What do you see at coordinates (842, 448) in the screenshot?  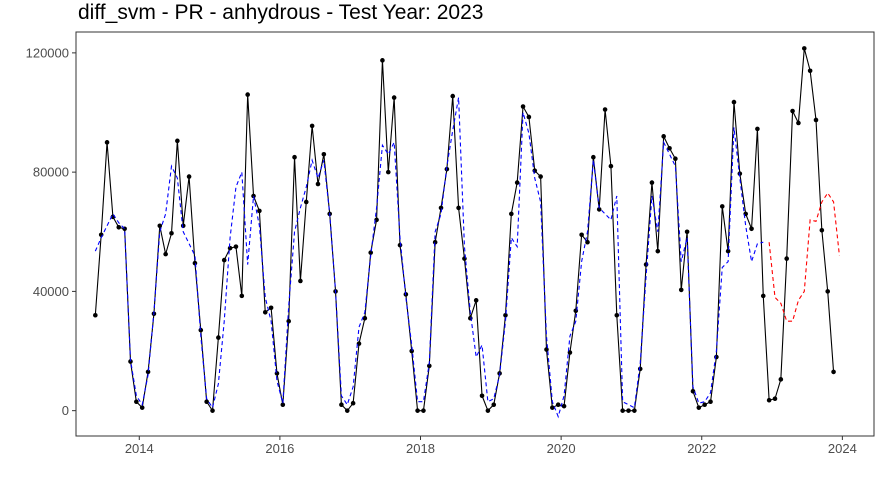 I see `x-tick-label: 2024` at bounding box center [842, 448].